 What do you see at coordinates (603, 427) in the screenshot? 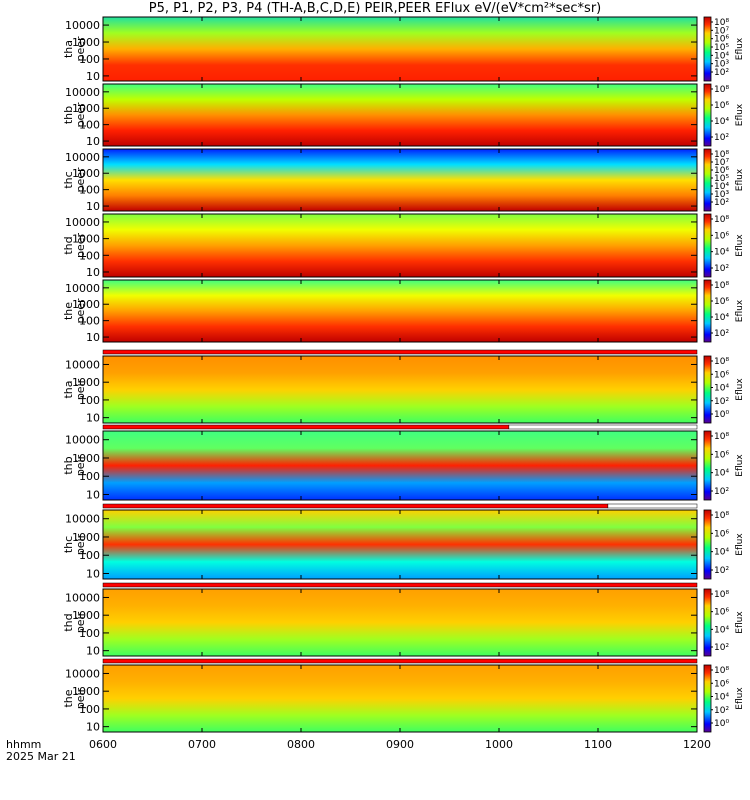
I see `status-segment-white` at bounding box center [603, 427].